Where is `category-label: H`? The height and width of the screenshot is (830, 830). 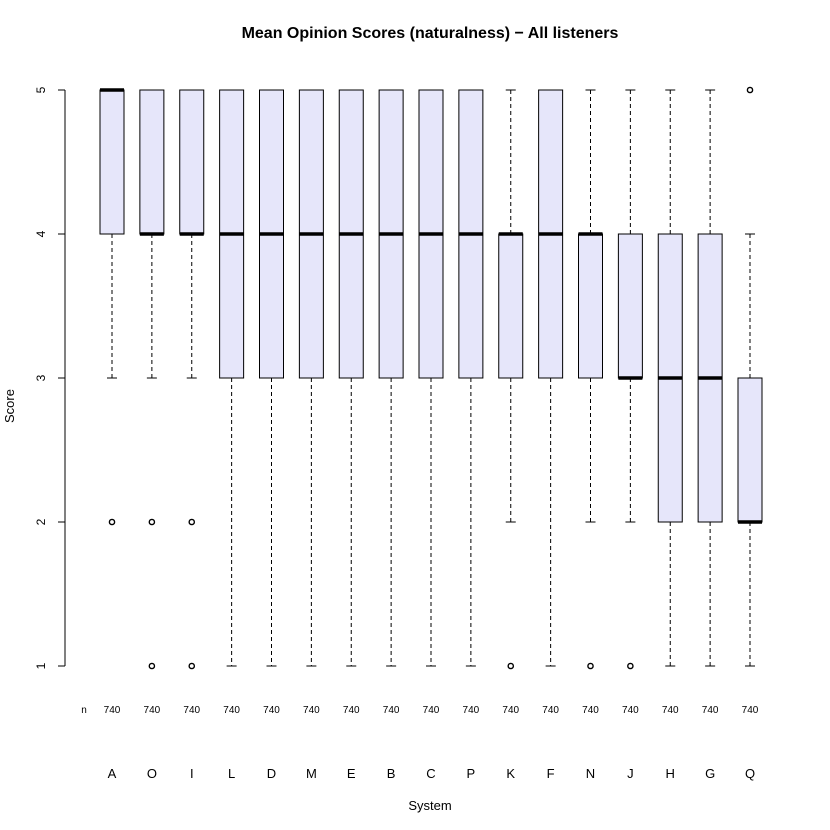 category-label: H is located at coordinates (670, 773).